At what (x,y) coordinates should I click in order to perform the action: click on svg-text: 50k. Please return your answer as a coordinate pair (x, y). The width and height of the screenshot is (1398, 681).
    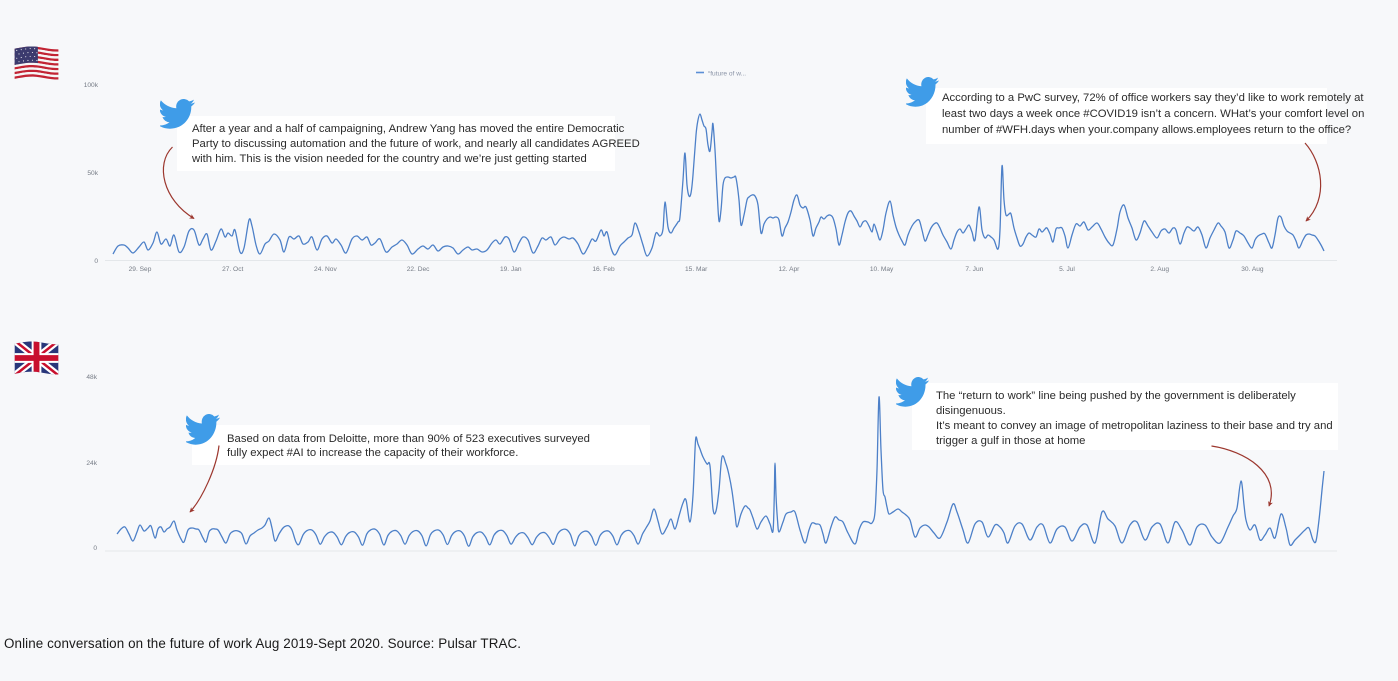
    Looking at the image, I should click on (92, 173).